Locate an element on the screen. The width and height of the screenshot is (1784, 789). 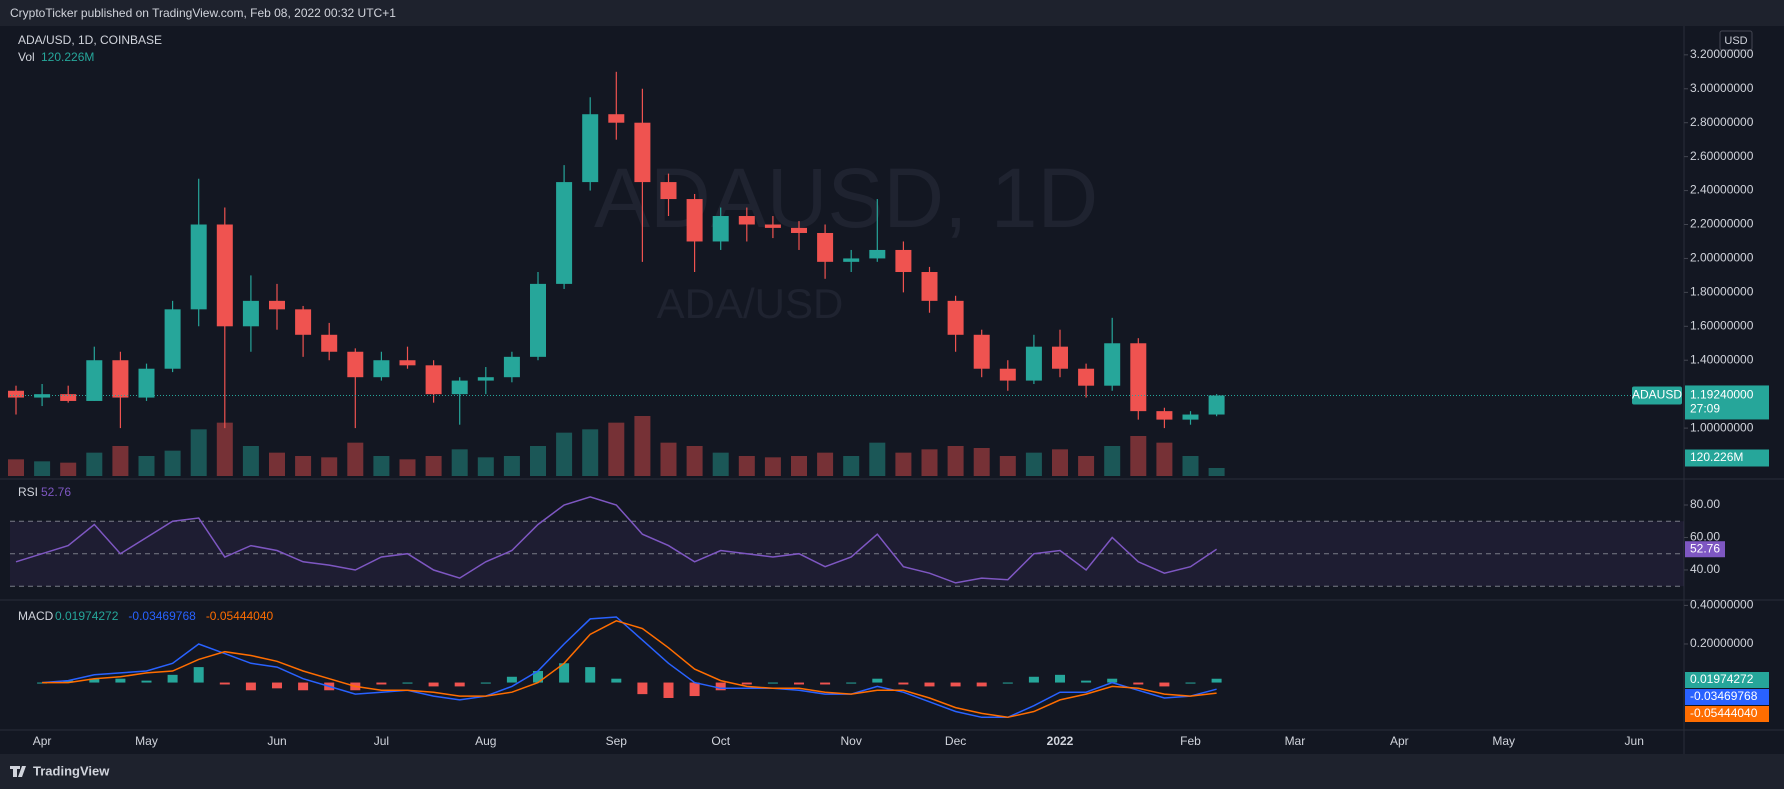
rsi-line is located at coordinates (616, 540).